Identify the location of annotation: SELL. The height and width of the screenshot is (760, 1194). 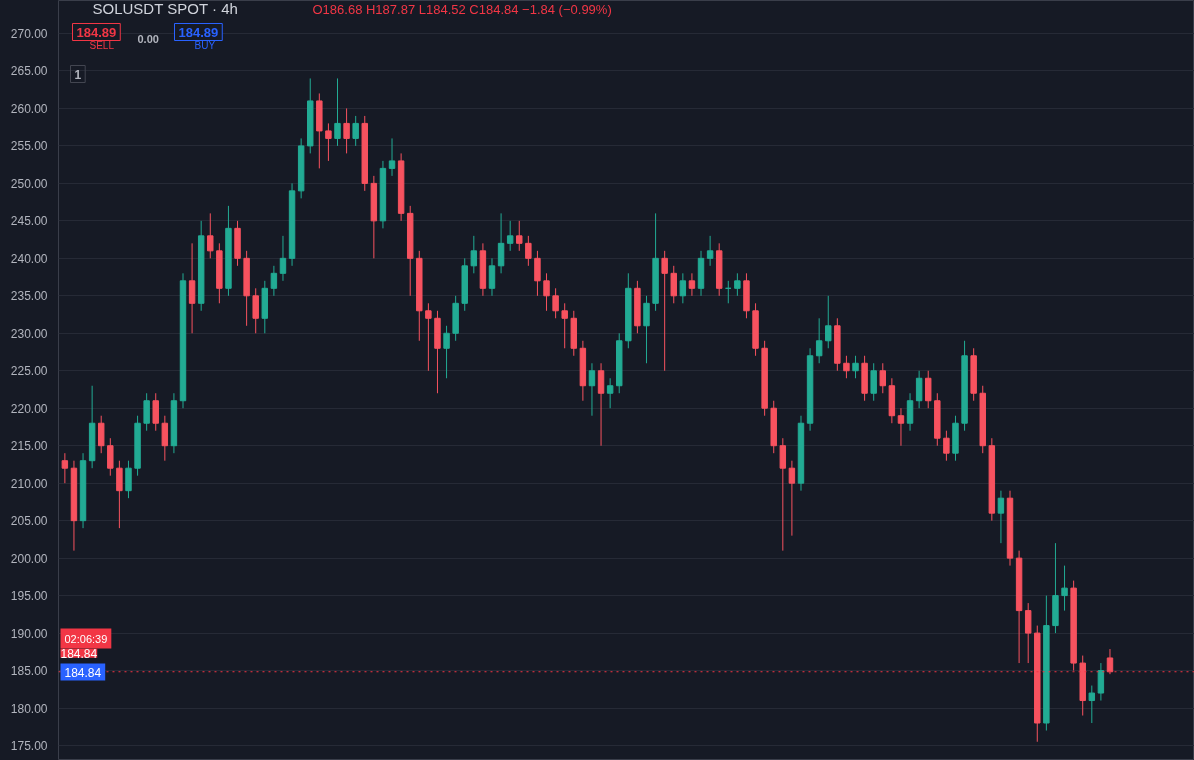
(102, 45).